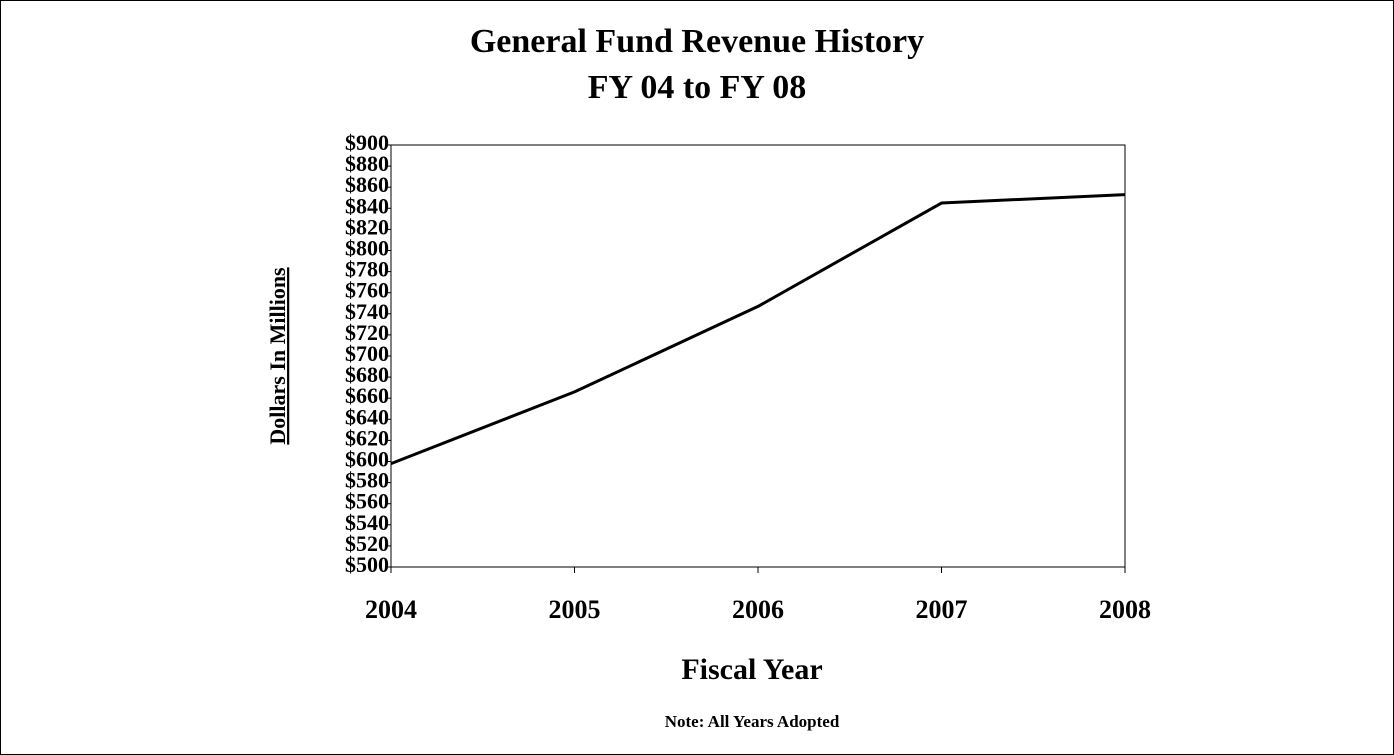 The image size is (1394, 755). What do you see at coordinates (367, 311) in the screenshot?
I see `y-tick-label: $740` at bounding box center [367, 311].